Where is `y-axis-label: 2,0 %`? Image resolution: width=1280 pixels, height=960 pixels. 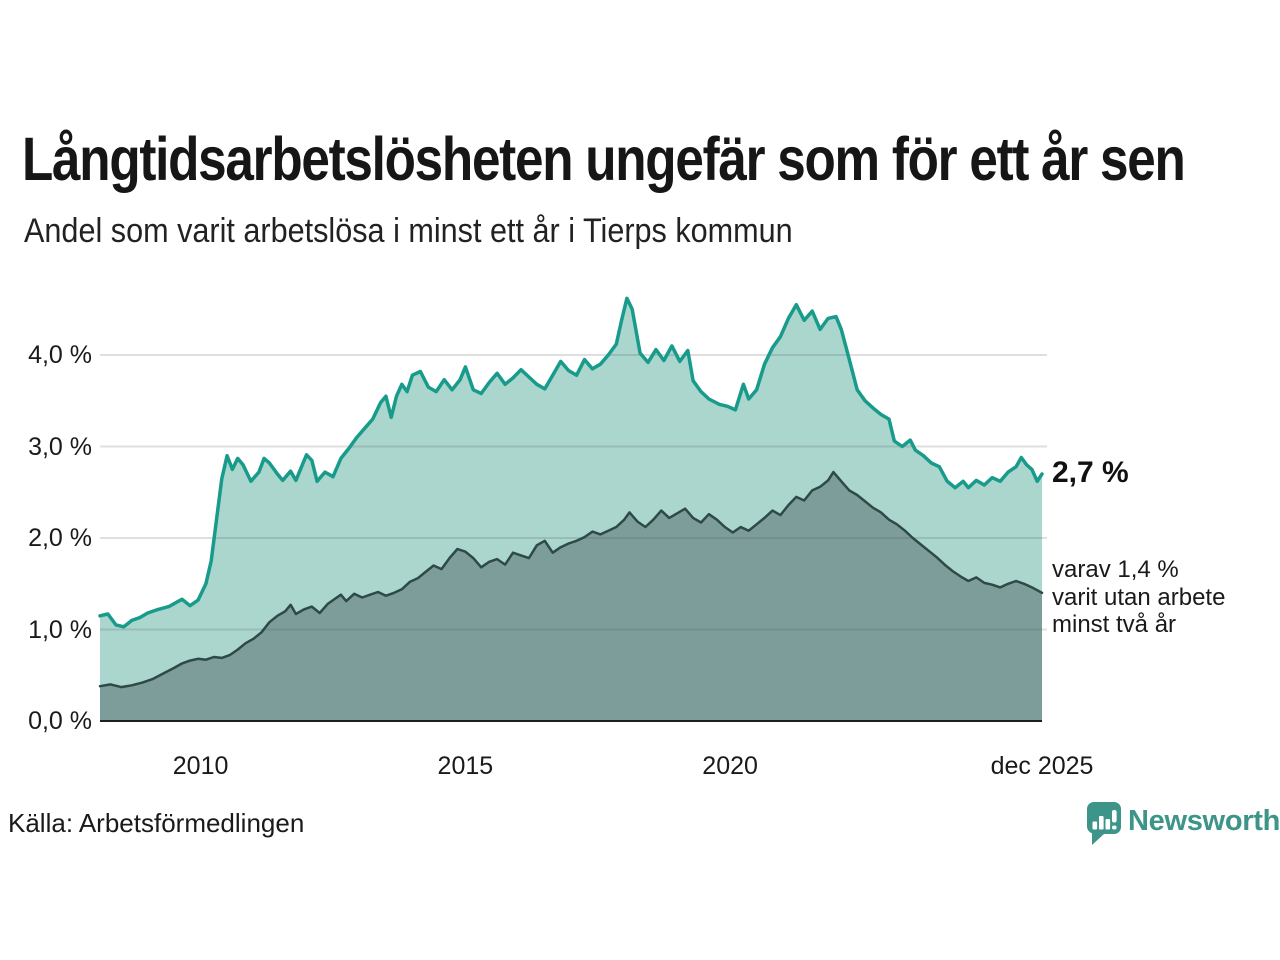
y-axis-label: 2,0 % is located at coordinates (60, 538).